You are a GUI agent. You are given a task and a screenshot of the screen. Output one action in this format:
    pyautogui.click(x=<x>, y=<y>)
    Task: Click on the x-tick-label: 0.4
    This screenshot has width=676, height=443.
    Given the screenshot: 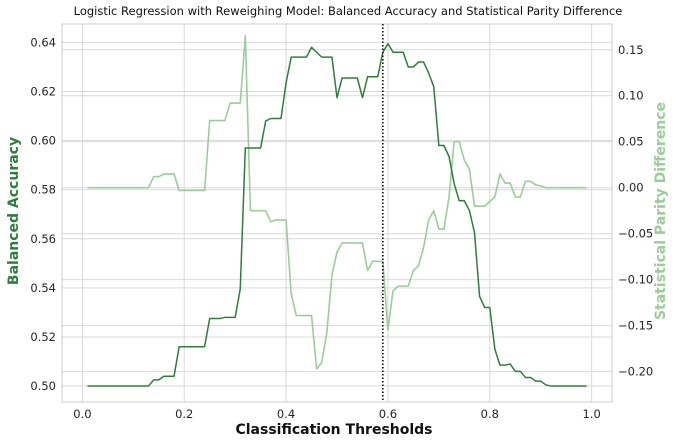 What is the action you would take?
    pyautogui.click(x=286, y=414)
    